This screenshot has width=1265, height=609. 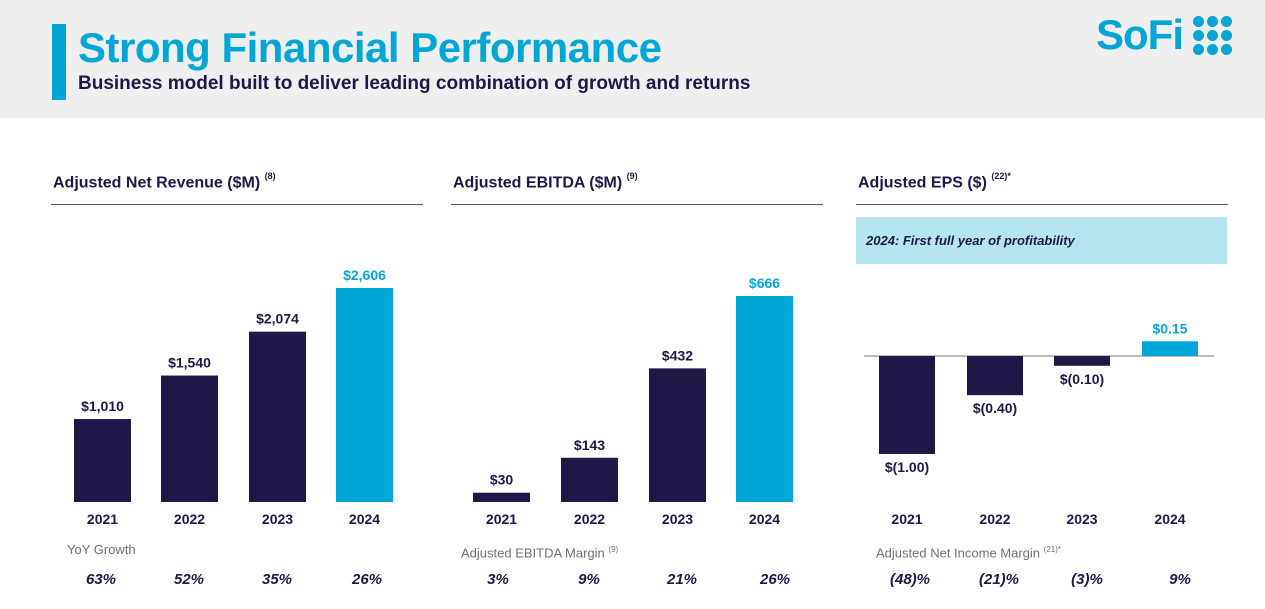 What do you see at coordinates (538, 183) in the screenshot?
I see `ebitda-title-text: Adjusted EBITDA ($M)` at bounding box center [538, 183].